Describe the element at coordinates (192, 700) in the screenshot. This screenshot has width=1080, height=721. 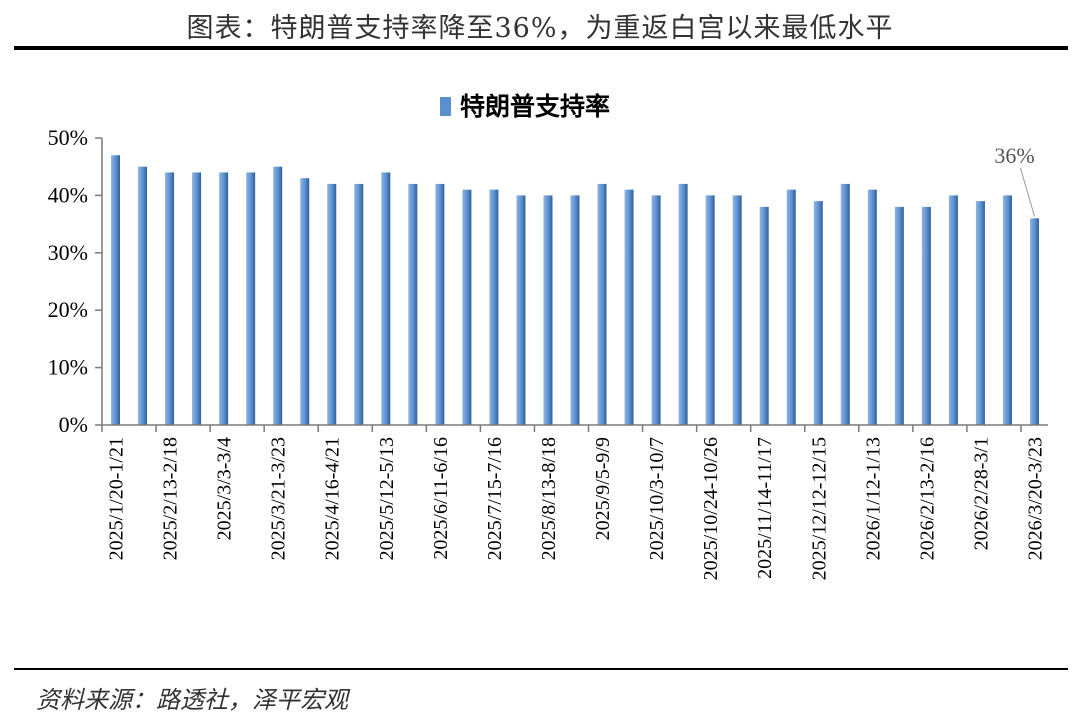
I see `source-note: 资料来源：路透社，泽平宏观` at that location.